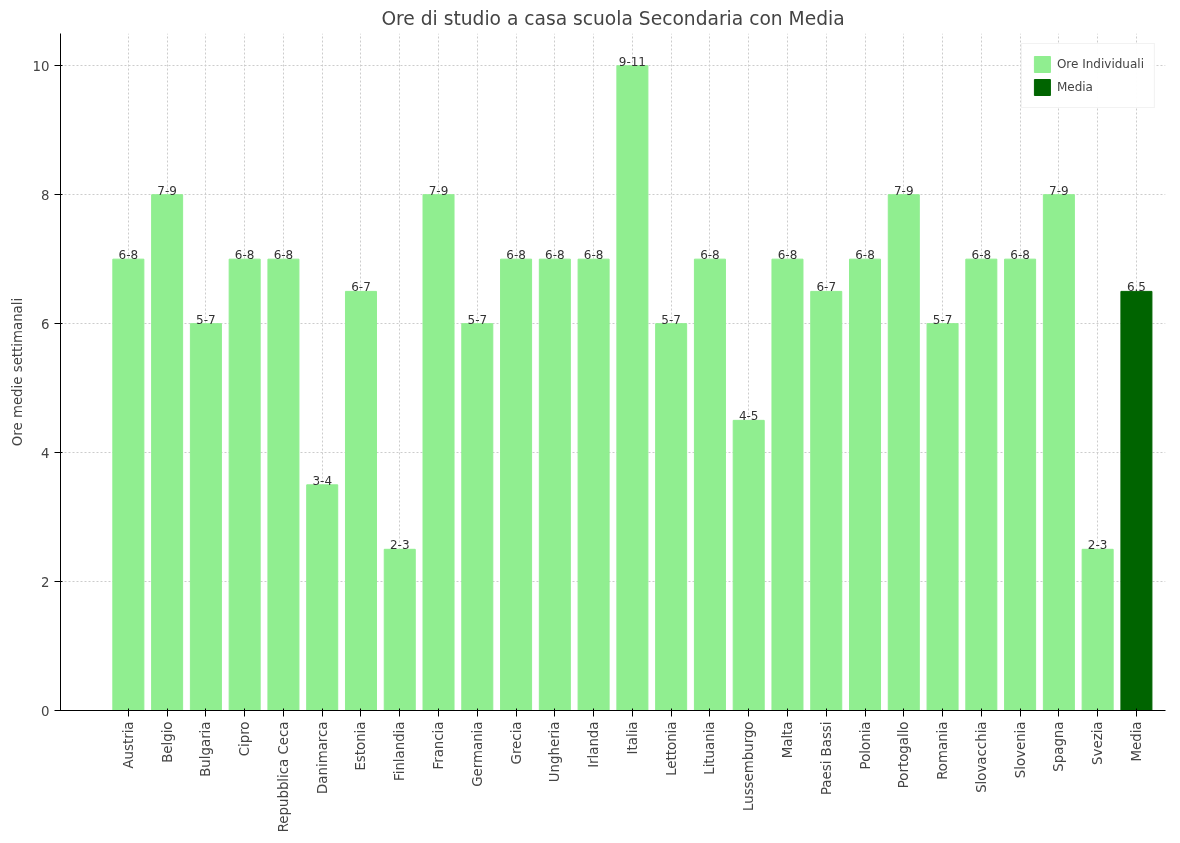  What do you see at coordinates (322, 480) in the screenshot?
I see `data-label: 3-4` at bounding box center [322, 480].